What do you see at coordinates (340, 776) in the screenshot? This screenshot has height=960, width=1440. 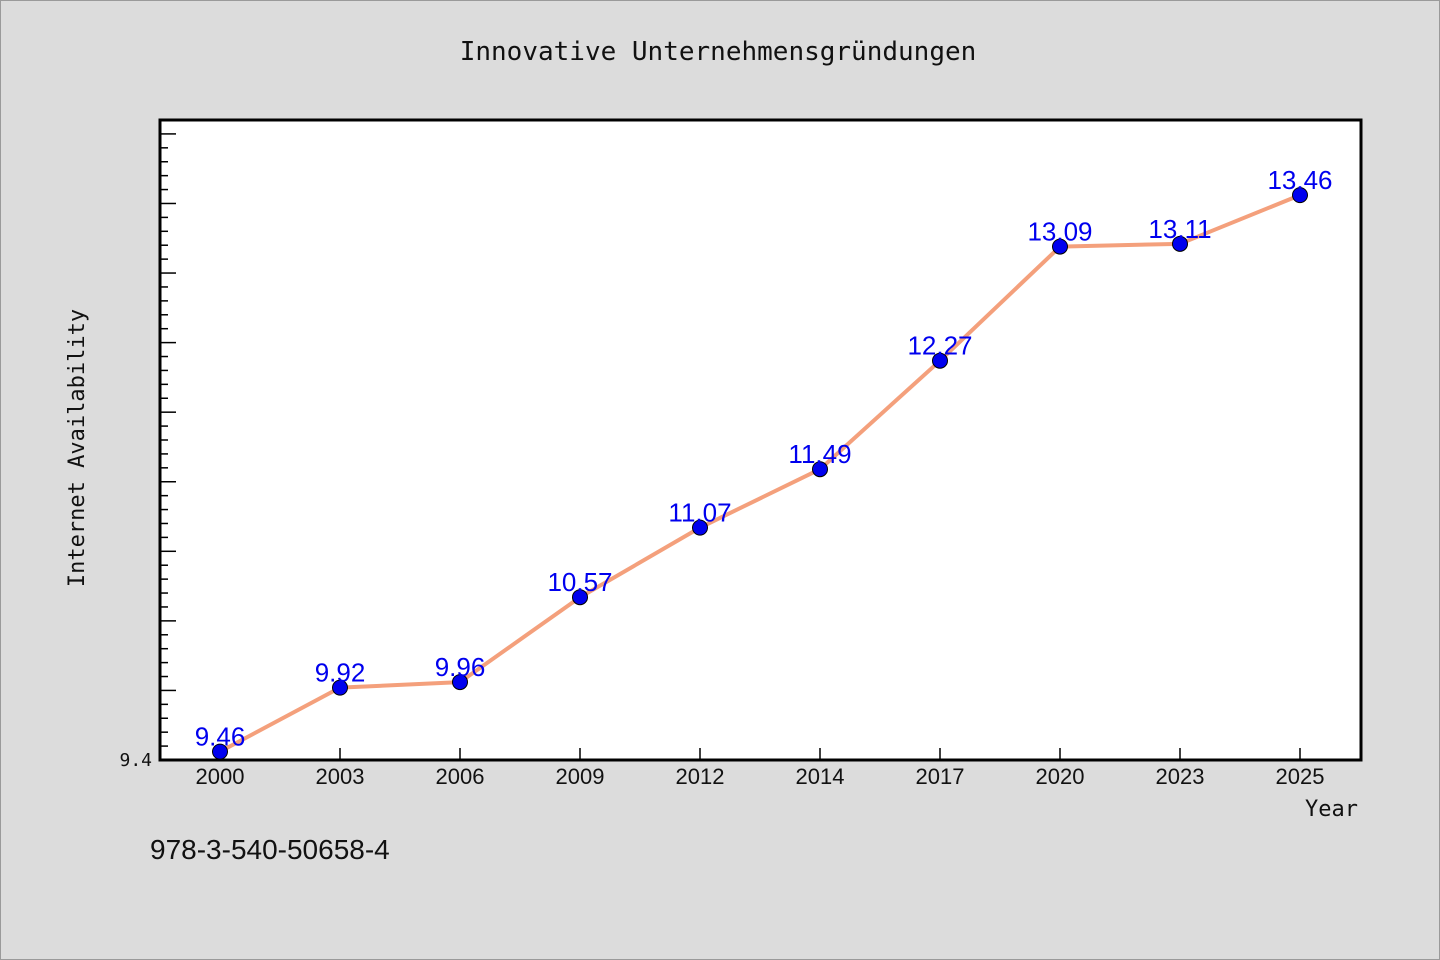 I see `x-tick-label: 2003` at bounding box center [340, 776].